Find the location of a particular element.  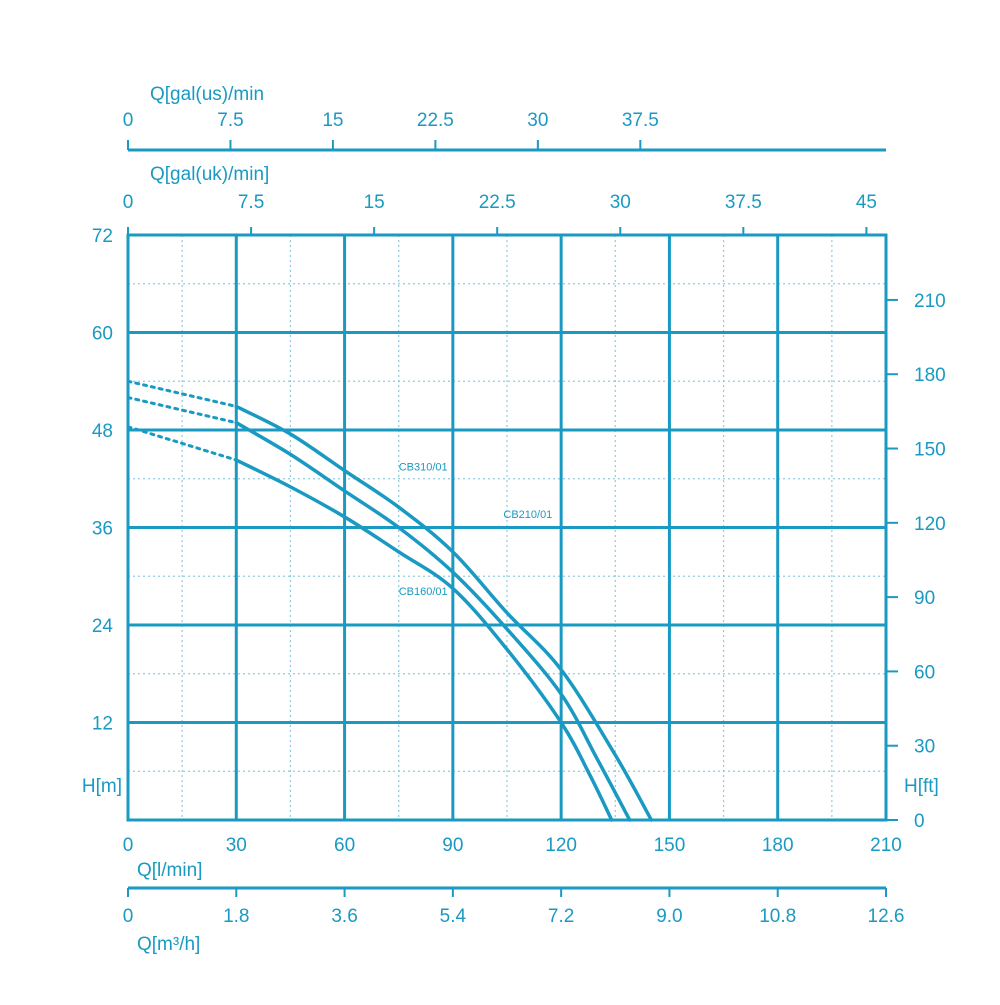

tick-label-gal-us: 30 is located at coordinates (537, 120).